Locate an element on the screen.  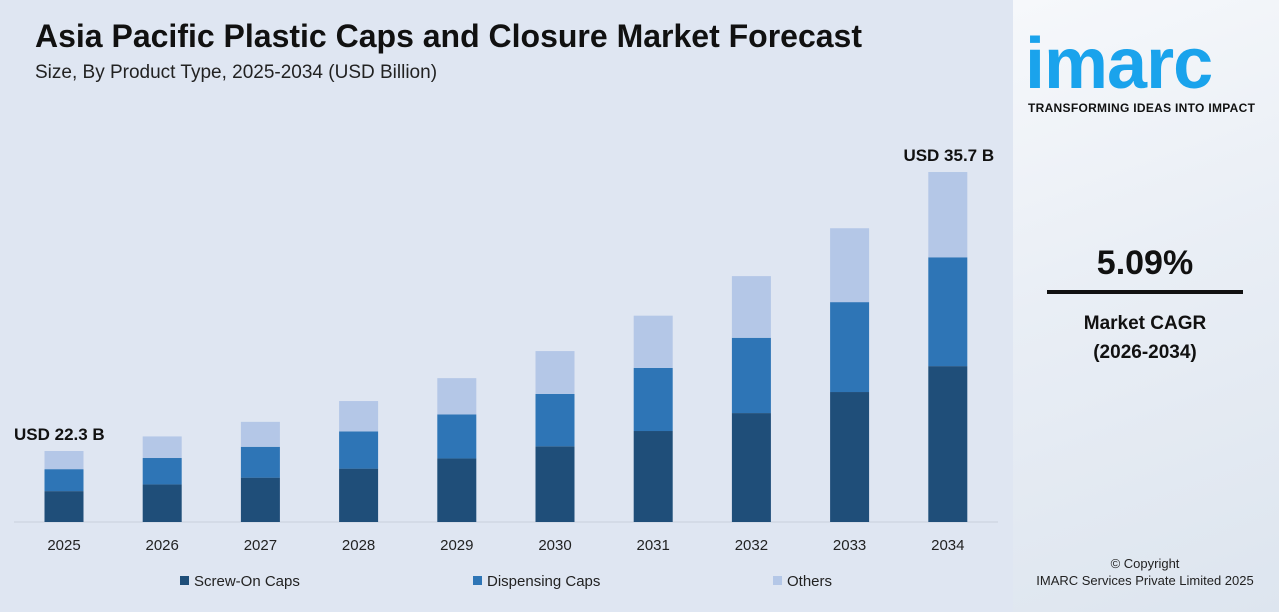
cagr-divider is located at coordinates (1145, 292).